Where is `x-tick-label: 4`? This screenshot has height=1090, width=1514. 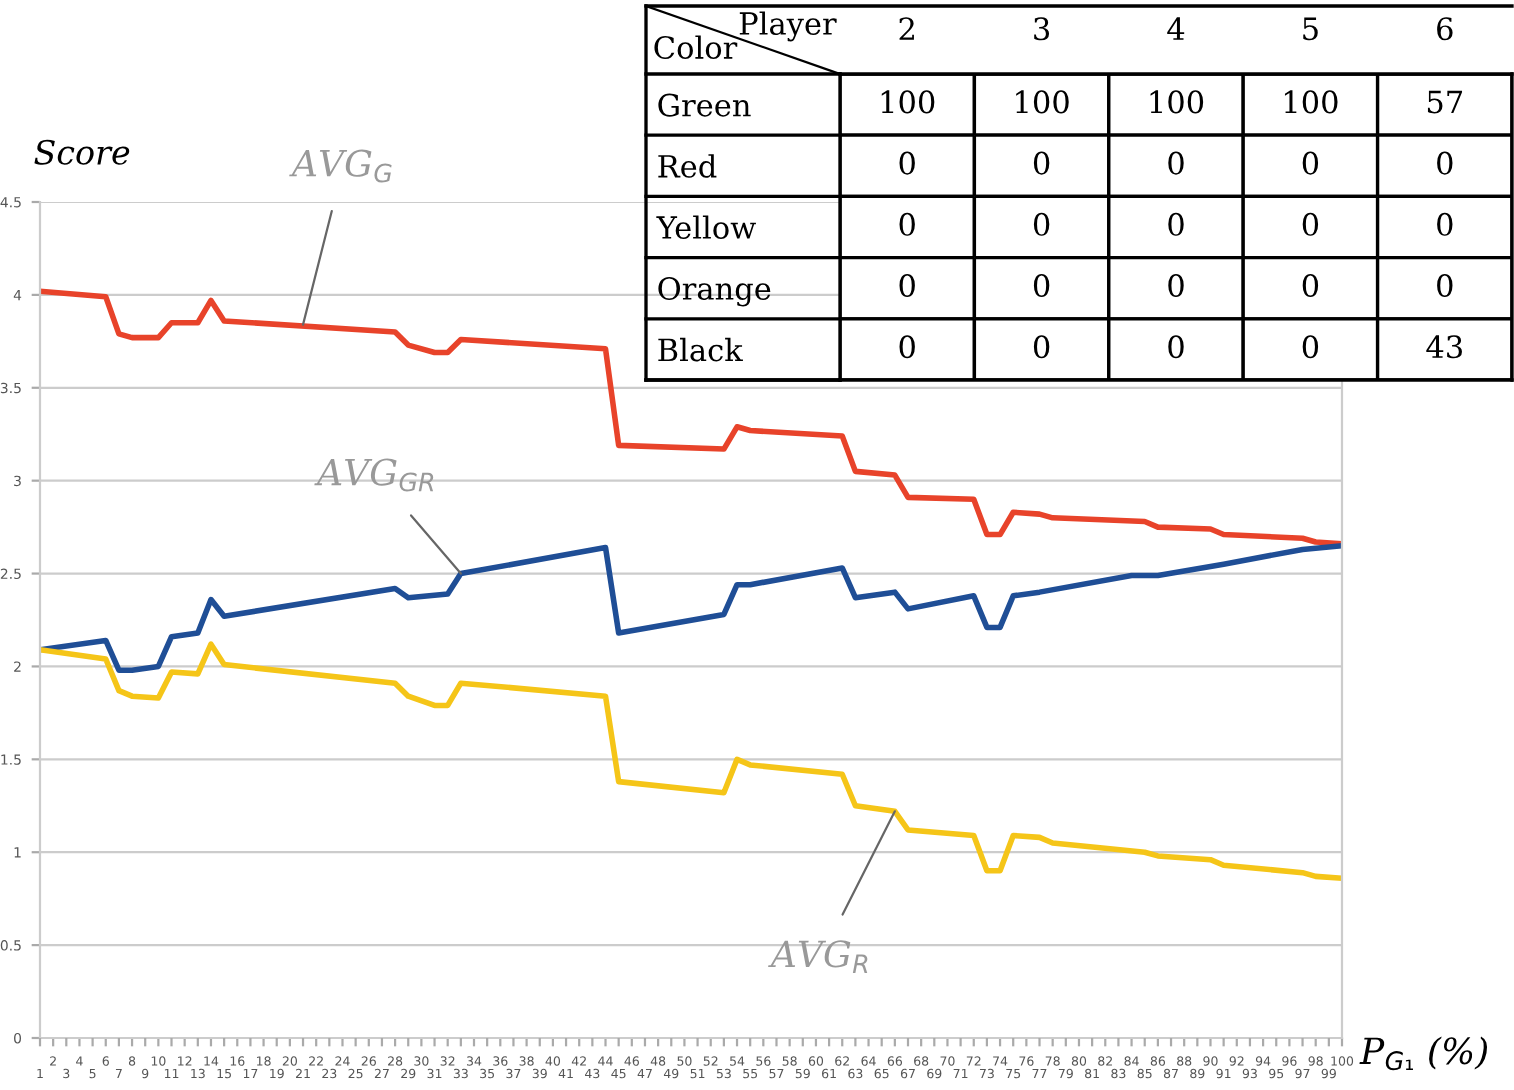 x-tick-label: 4 is located at coordinates (1176, 28).